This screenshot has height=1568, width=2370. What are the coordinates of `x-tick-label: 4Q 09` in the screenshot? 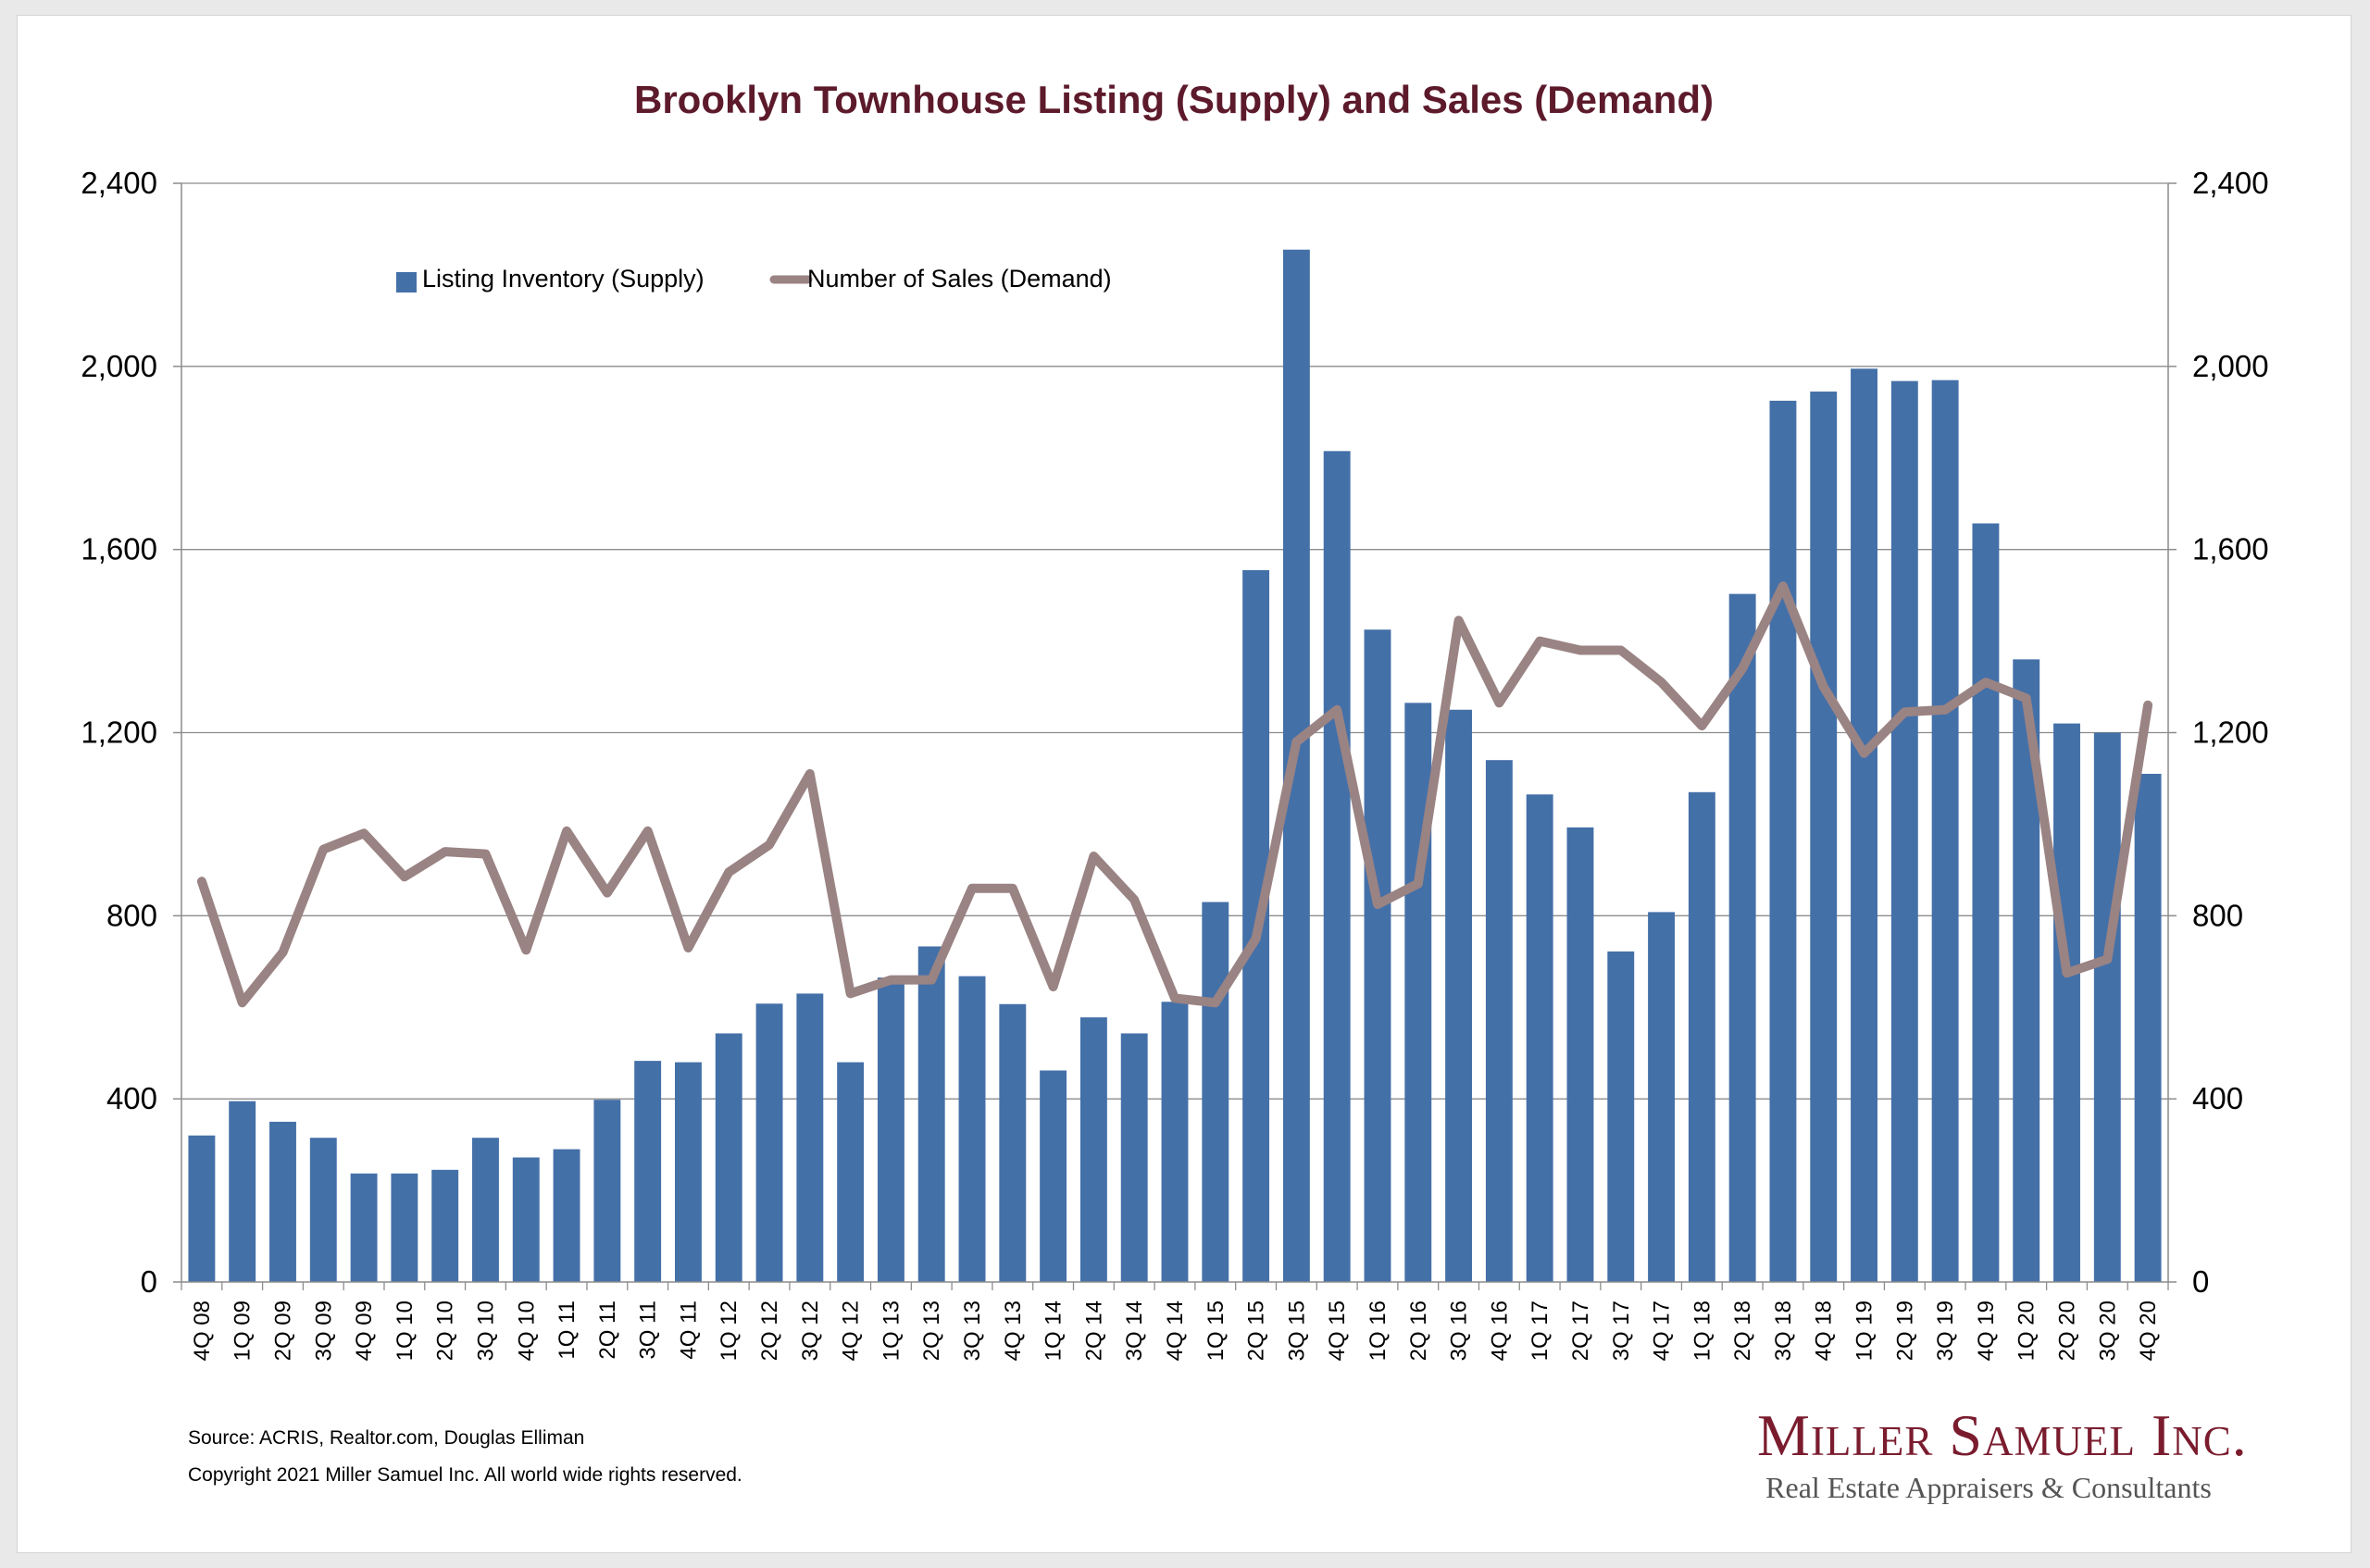 It's located at (364, 1330).